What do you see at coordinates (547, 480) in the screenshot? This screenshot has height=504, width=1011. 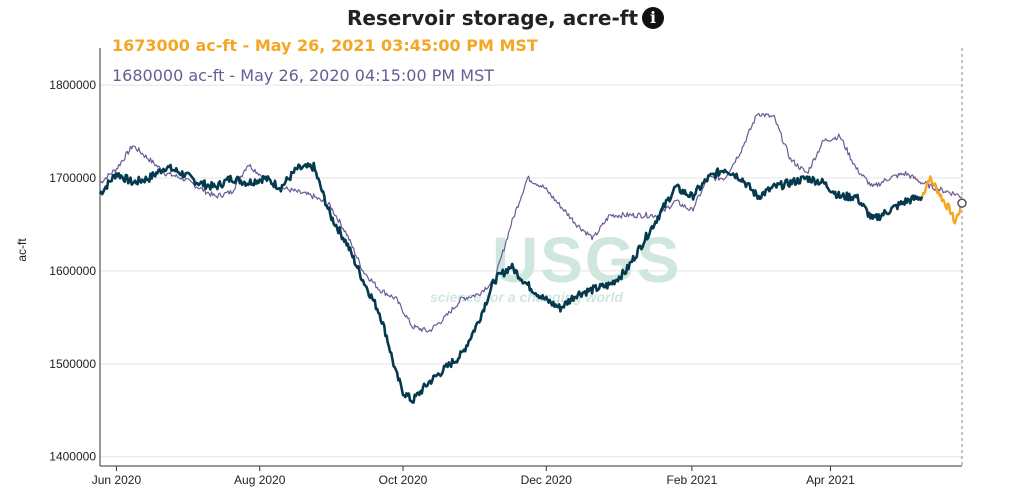 I see `x-tick-label: Dec 2020` at bounding box center [547, 480].